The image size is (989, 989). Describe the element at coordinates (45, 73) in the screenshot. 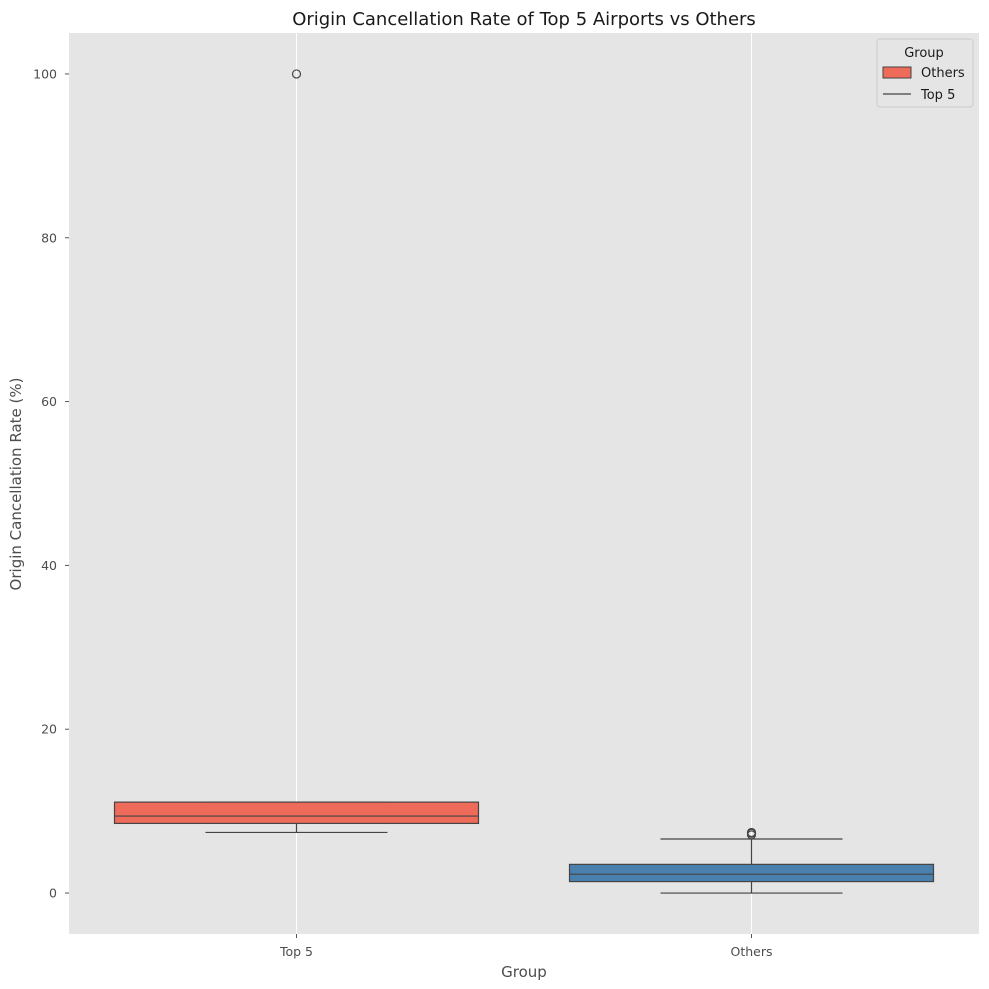

I see `y-tick-label: 100` at that location.